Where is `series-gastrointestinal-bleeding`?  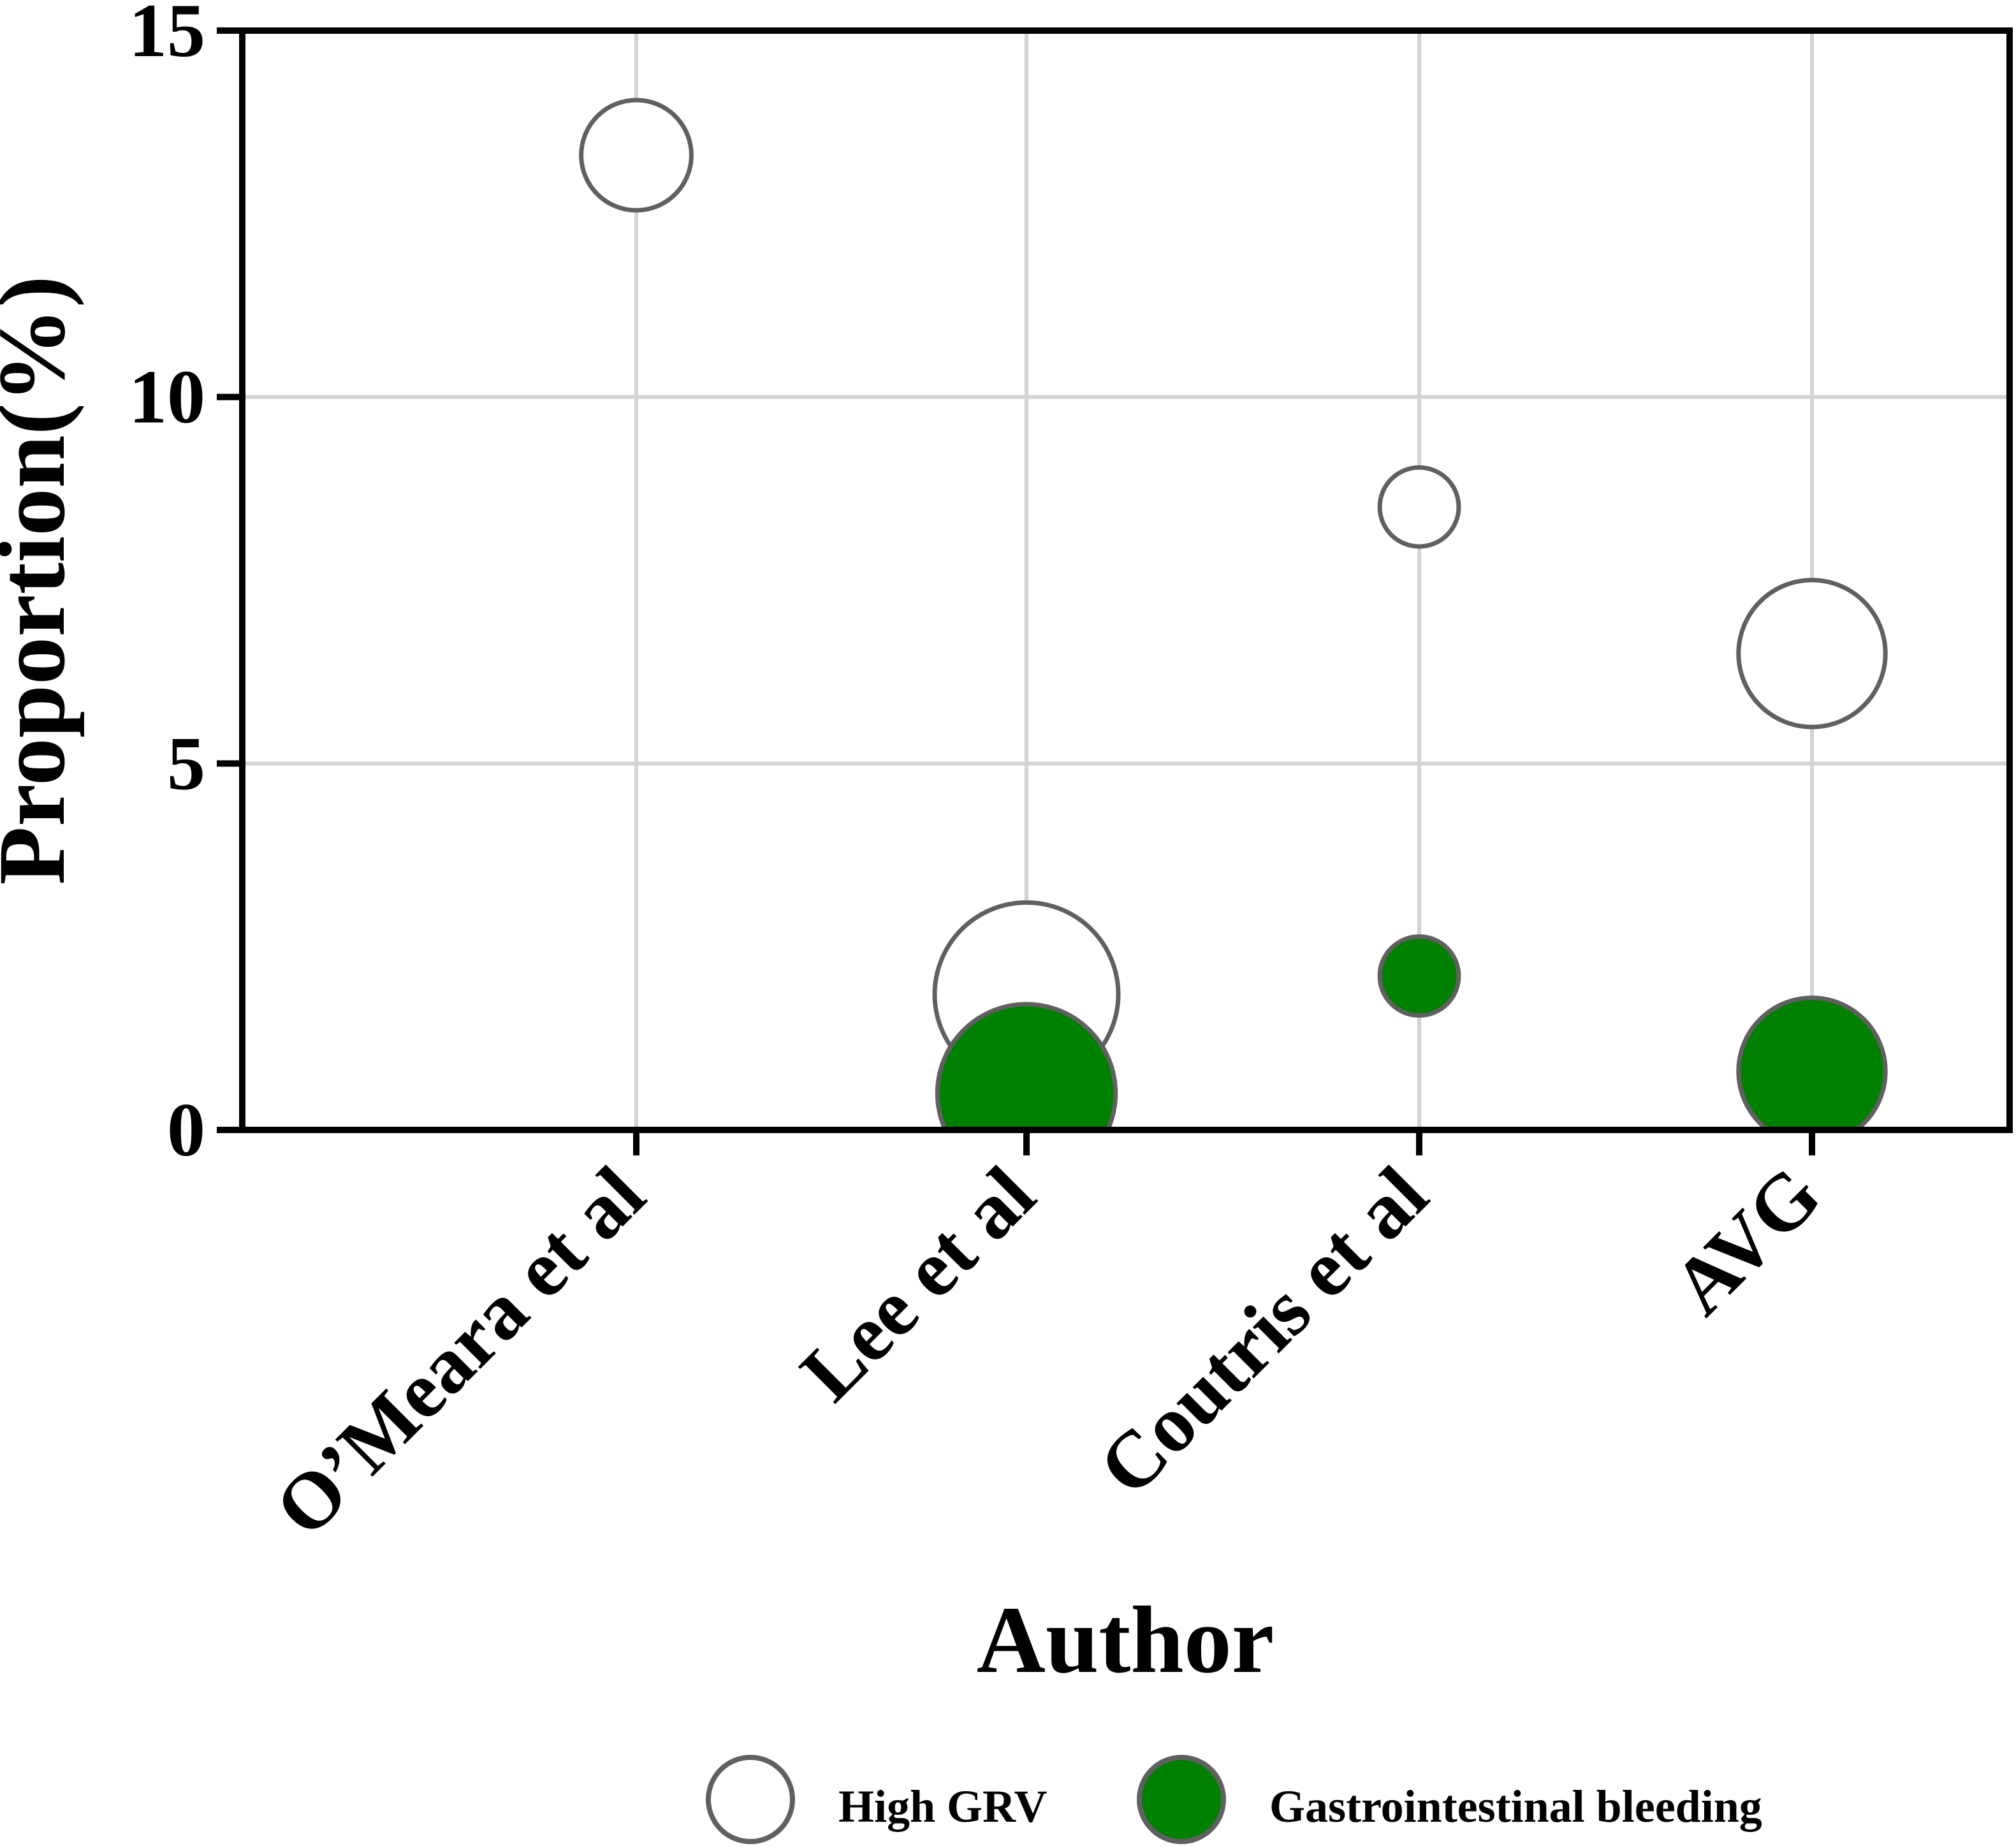 series-gastrointestinal-bleeding is located at coordinates (1411, 1032).